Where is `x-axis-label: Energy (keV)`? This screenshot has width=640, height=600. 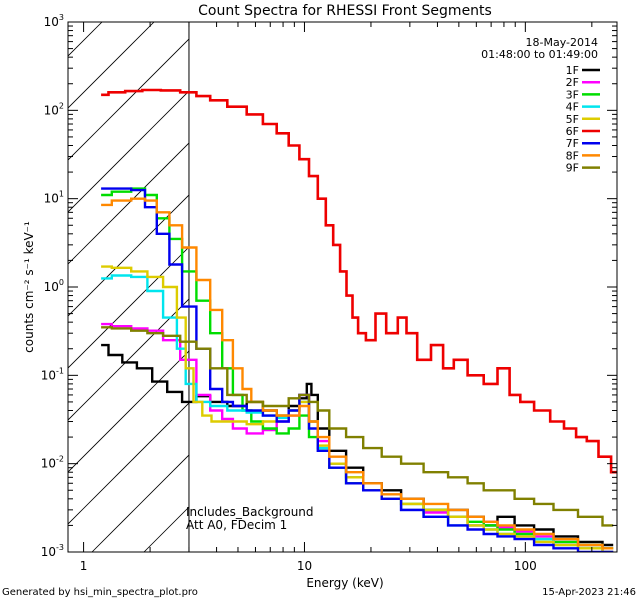 x-axis-label: Energy (keV) is located at coordinates (344, 583).